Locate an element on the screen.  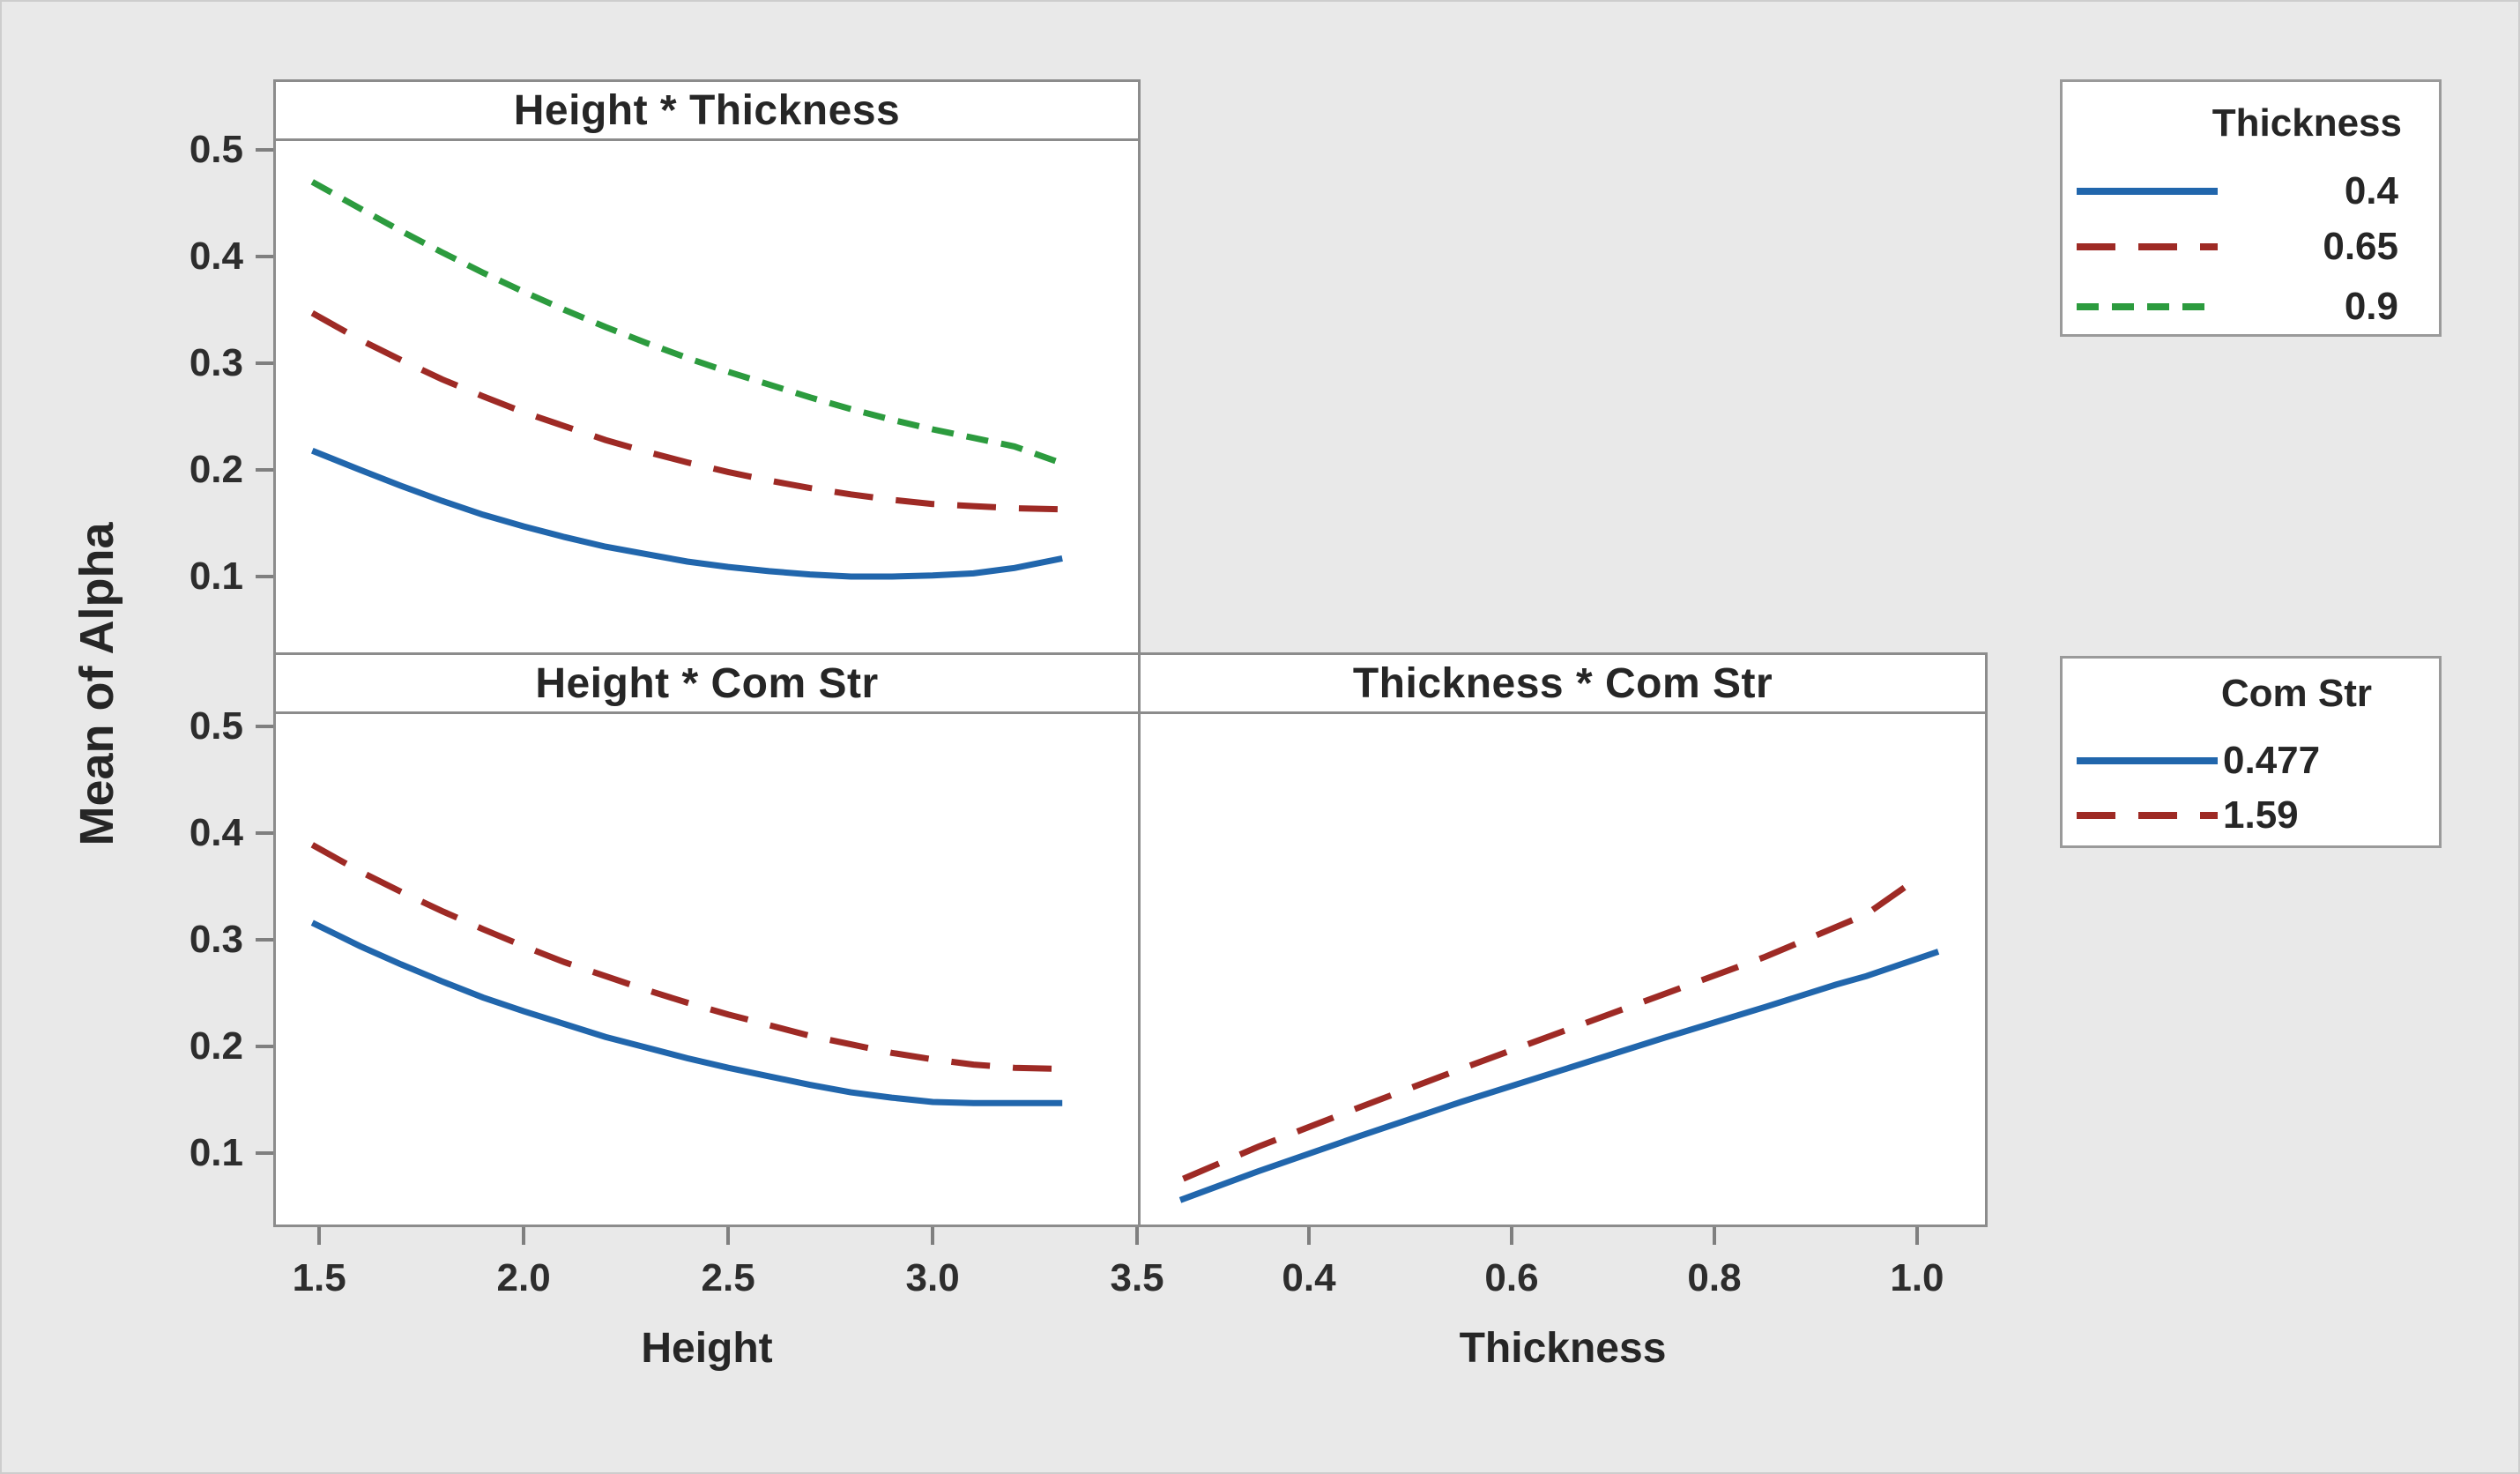
x-tick-label: 2.0 is located at coordinates (523, 1277).